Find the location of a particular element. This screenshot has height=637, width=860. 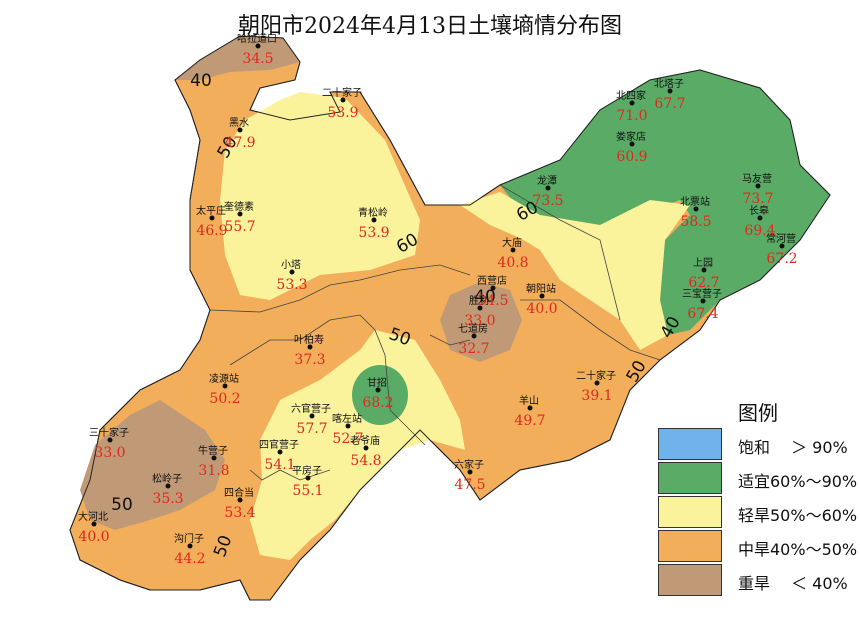

region-severe-drought-north is located at coordinates (237, 58).